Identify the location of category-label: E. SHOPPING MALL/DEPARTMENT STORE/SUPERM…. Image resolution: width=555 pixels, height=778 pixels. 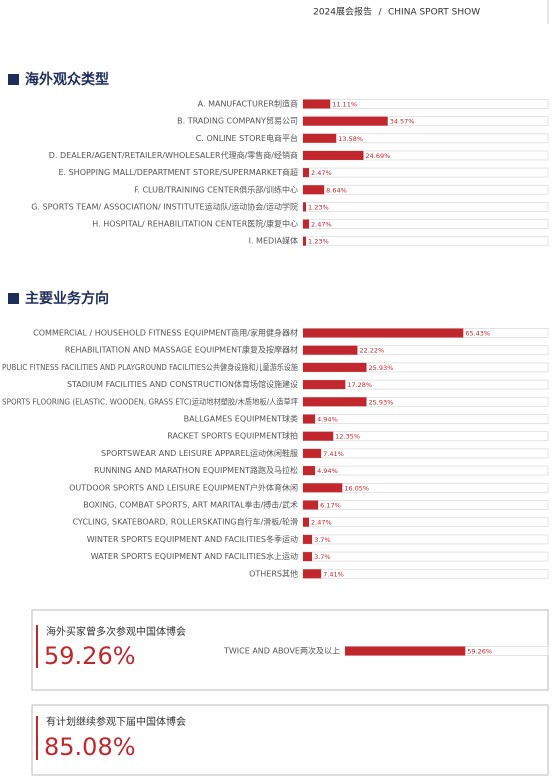
(178, 172).